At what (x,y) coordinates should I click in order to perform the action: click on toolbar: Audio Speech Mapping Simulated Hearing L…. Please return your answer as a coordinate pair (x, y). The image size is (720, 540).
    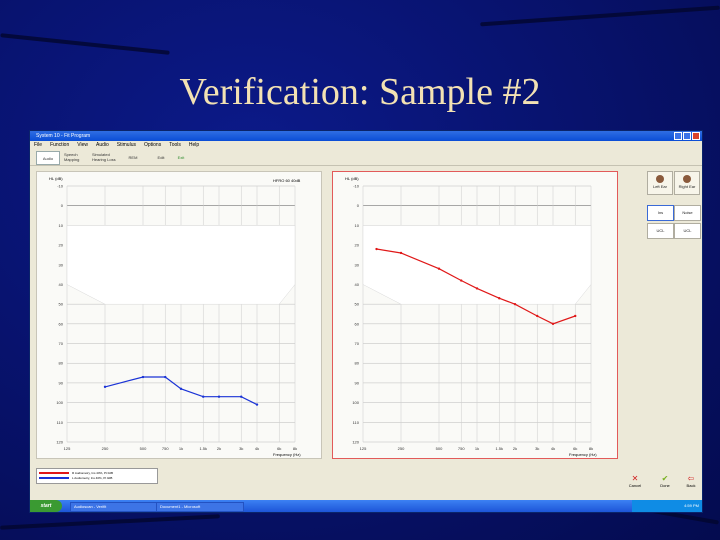
    Looking at the image, I should click on (366, 157).